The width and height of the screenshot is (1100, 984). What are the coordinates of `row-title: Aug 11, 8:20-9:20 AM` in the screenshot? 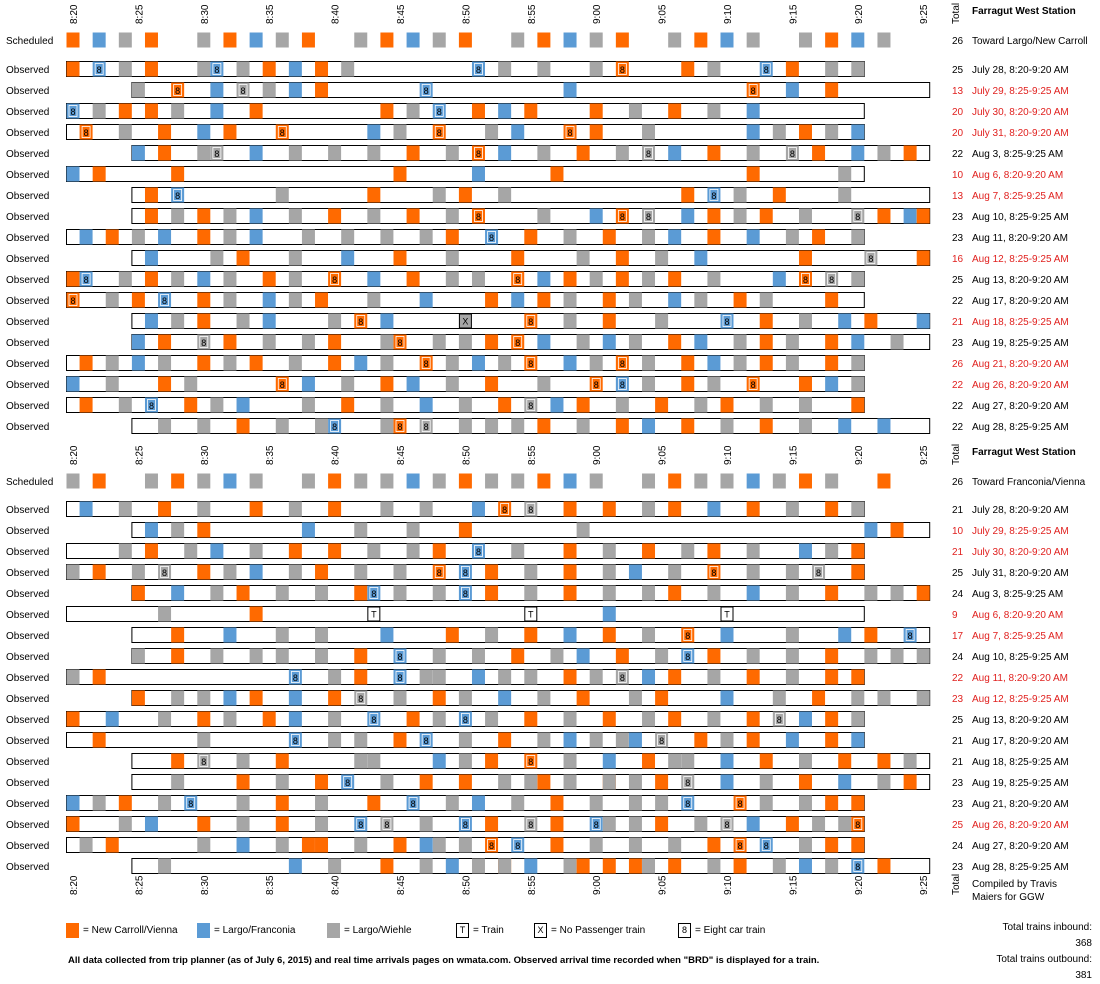 It's located at (1020, 678).